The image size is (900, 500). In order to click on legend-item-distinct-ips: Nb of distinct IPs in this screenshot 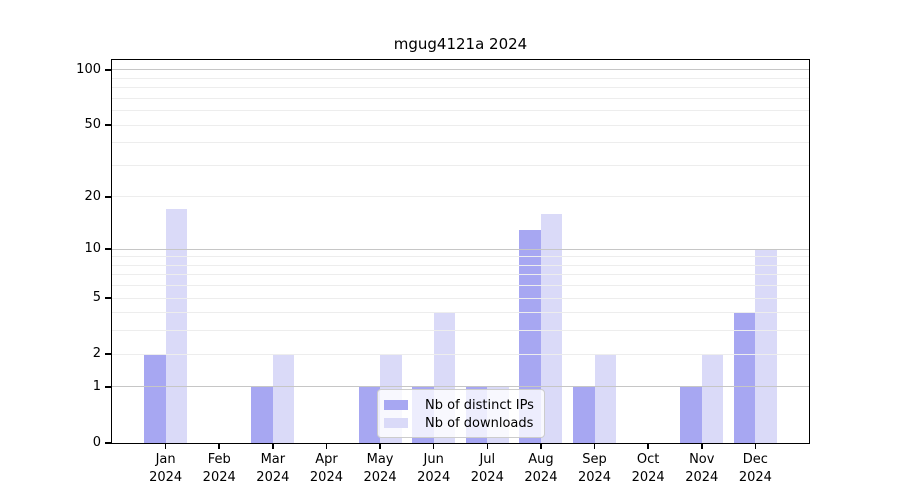, I will do `click(460, 405)`.